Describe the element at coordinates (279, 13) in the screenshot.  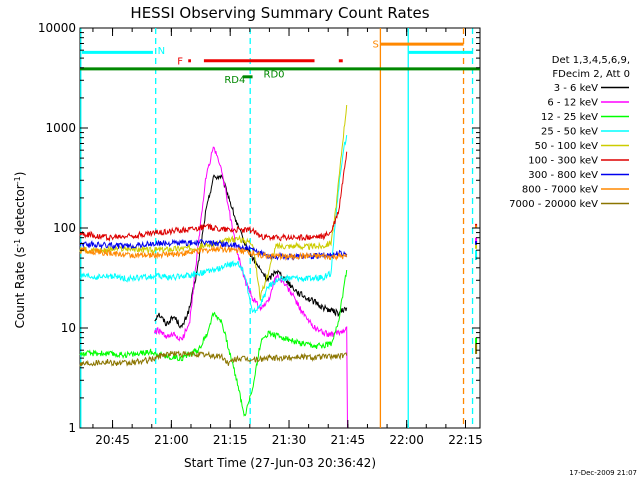
I see `chart-title: HESSI Observing Summary Count Rates` at that location.